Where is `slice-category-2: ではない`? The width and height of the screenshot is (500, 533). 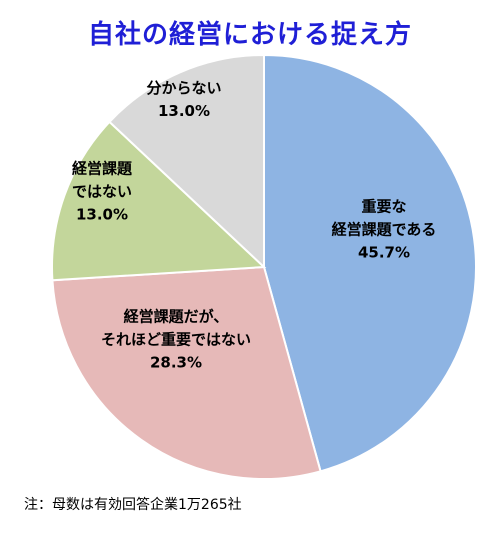 slice-category-2: ではない is located at coordinates (102, 192).